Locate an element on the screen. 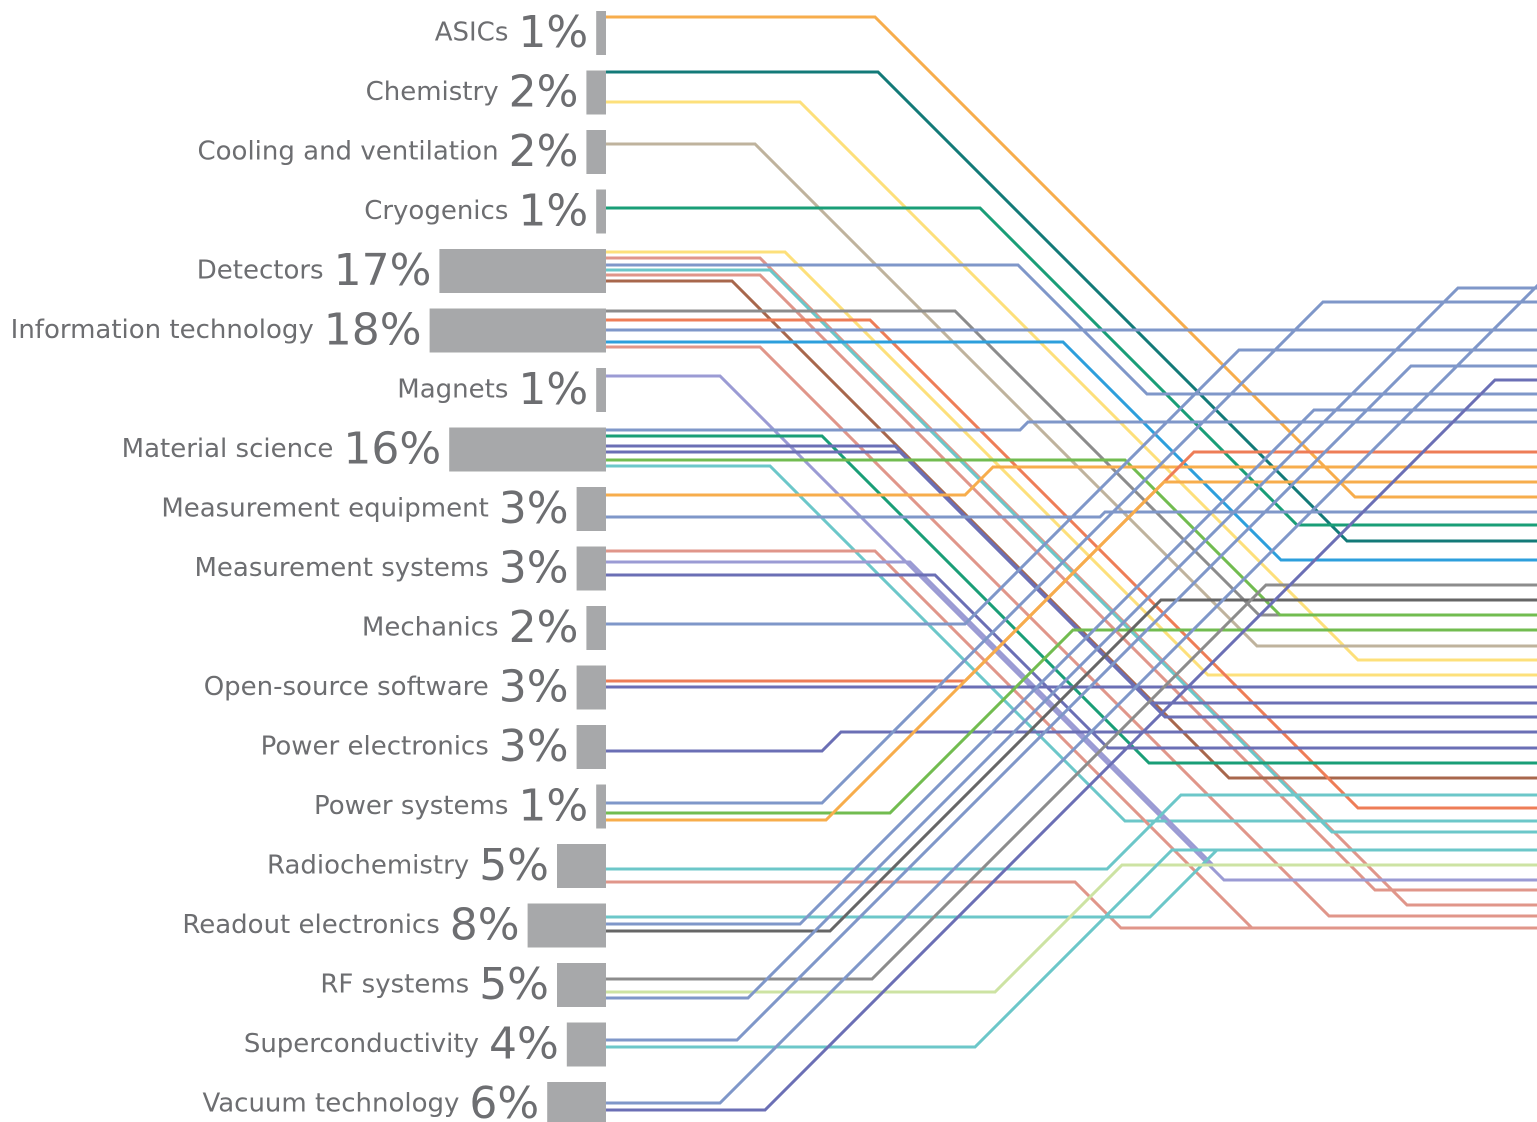  category-label: Power electronics is located at coordinates (375, 747).